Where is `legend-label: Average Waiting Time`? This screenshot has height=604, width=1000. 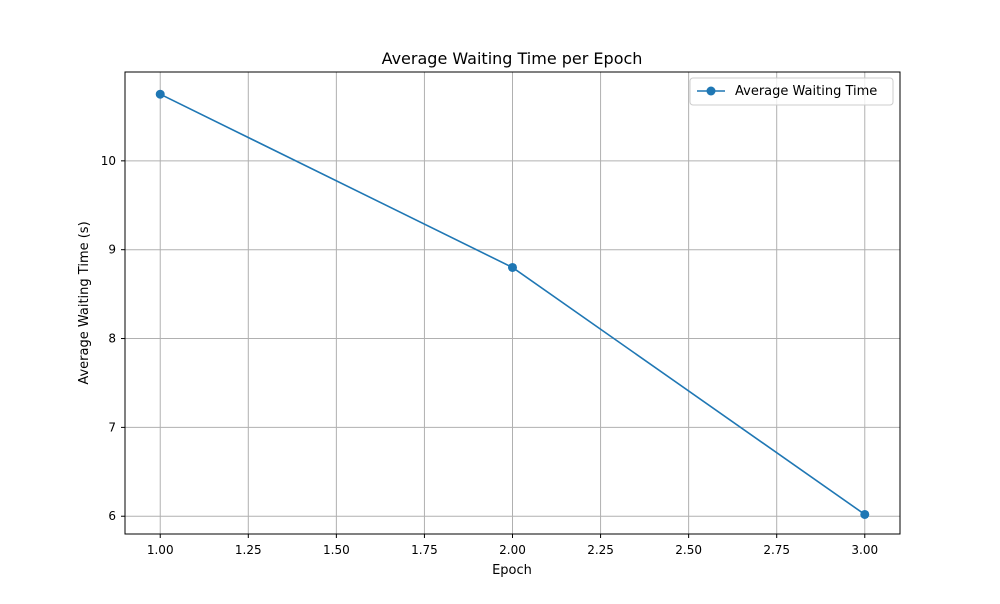
legend-label: Average Waiting Time is located at coordinates (806, 91).